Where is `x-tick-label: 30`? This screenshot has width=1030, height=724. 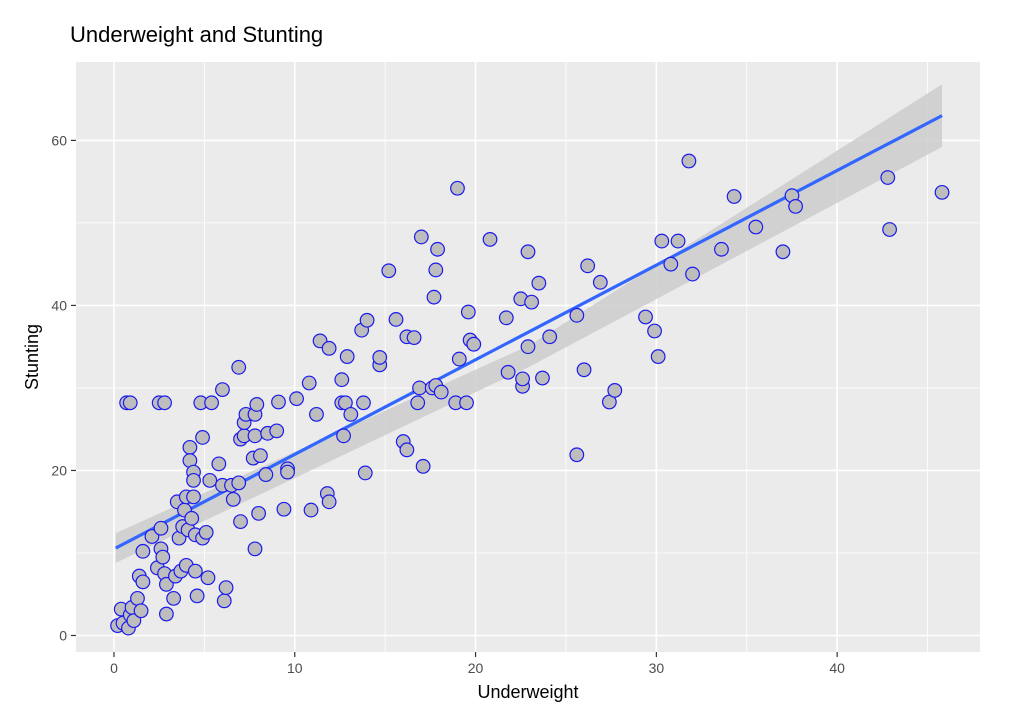 x-tick-label: 30 is located at coordinates (657, 668).